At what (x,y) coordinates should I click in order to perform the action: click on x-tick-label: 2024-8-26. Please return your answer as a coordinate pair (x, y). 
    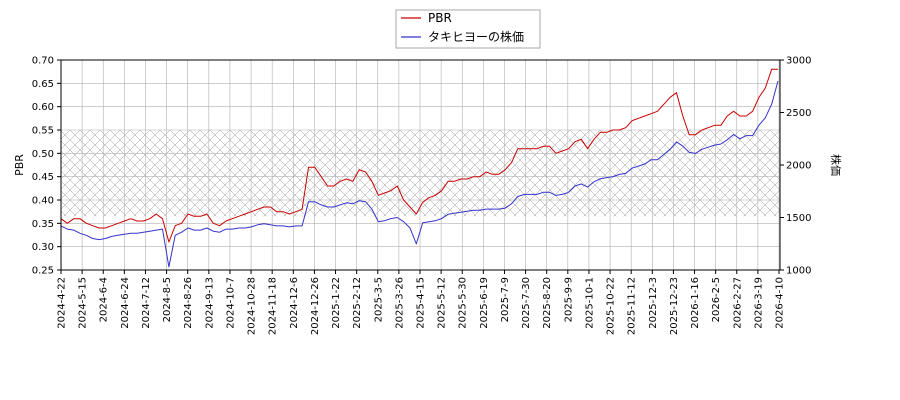
    Looking at the image, I should click on (188, 303).